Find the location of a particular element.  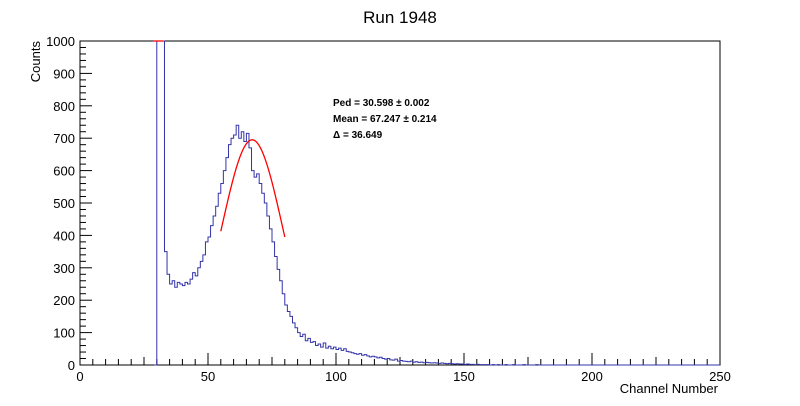

stat-ped: Ped = 30.598 ± 0.002 is located at coordinates (381, 103).